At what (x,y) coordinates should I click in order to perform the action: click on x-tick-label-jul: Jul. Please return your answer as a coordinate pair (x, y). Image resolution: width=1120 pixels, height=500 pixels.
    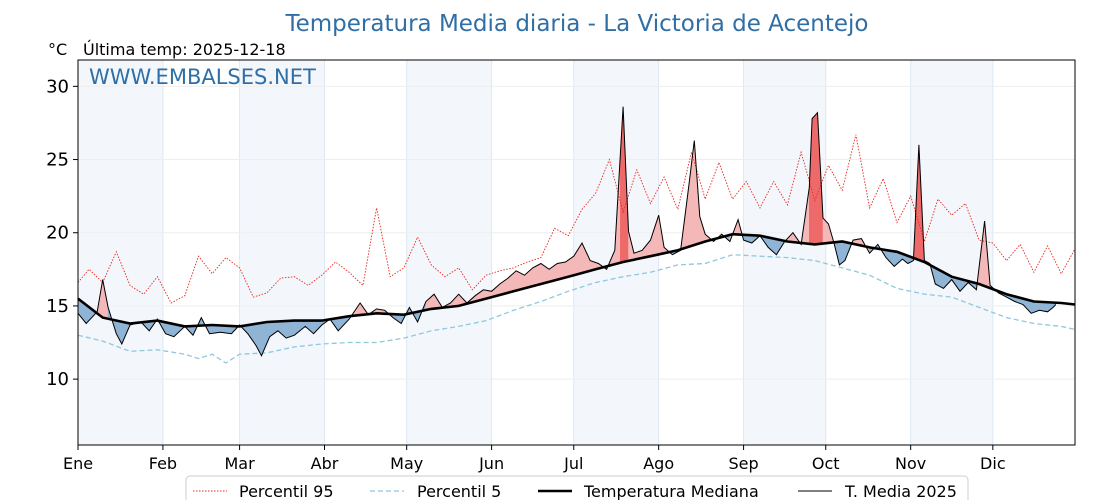
    Looking at the image, I should click on (573, 463).